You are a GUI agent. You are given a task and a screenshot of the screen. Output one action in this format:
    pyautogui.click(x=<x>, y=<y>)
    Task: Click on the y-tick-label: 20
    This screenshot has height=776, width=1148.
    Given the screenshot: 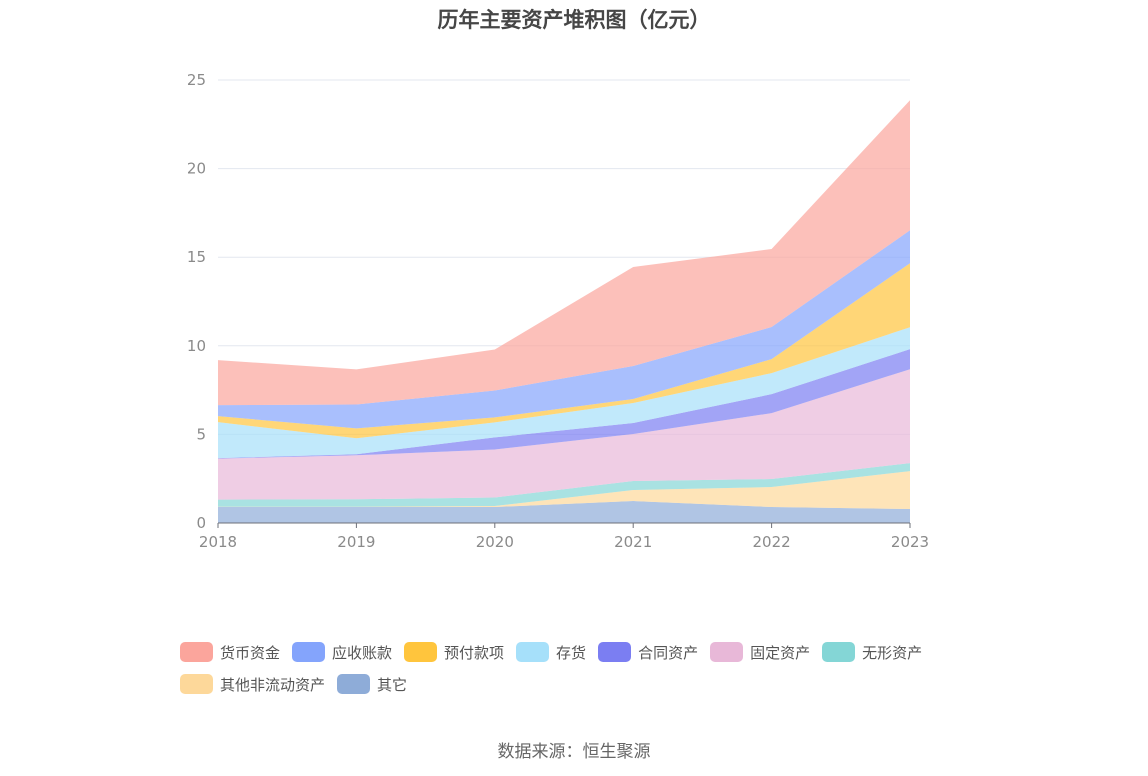 What is the action you would take?
    pyautogui.click(x=196, y=169)
    